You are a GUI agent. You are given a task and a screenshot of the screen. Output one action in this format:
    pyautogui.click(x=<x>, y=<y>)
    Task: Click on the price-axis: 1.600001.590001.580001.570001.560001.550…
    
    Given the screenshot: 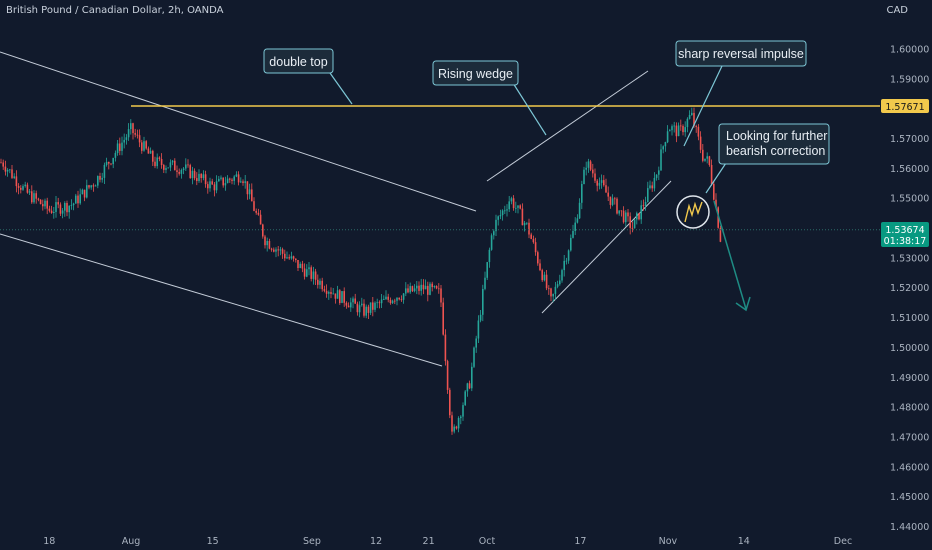 What is the action you would take?
    pyautogui.click(x=909, y=288)
    